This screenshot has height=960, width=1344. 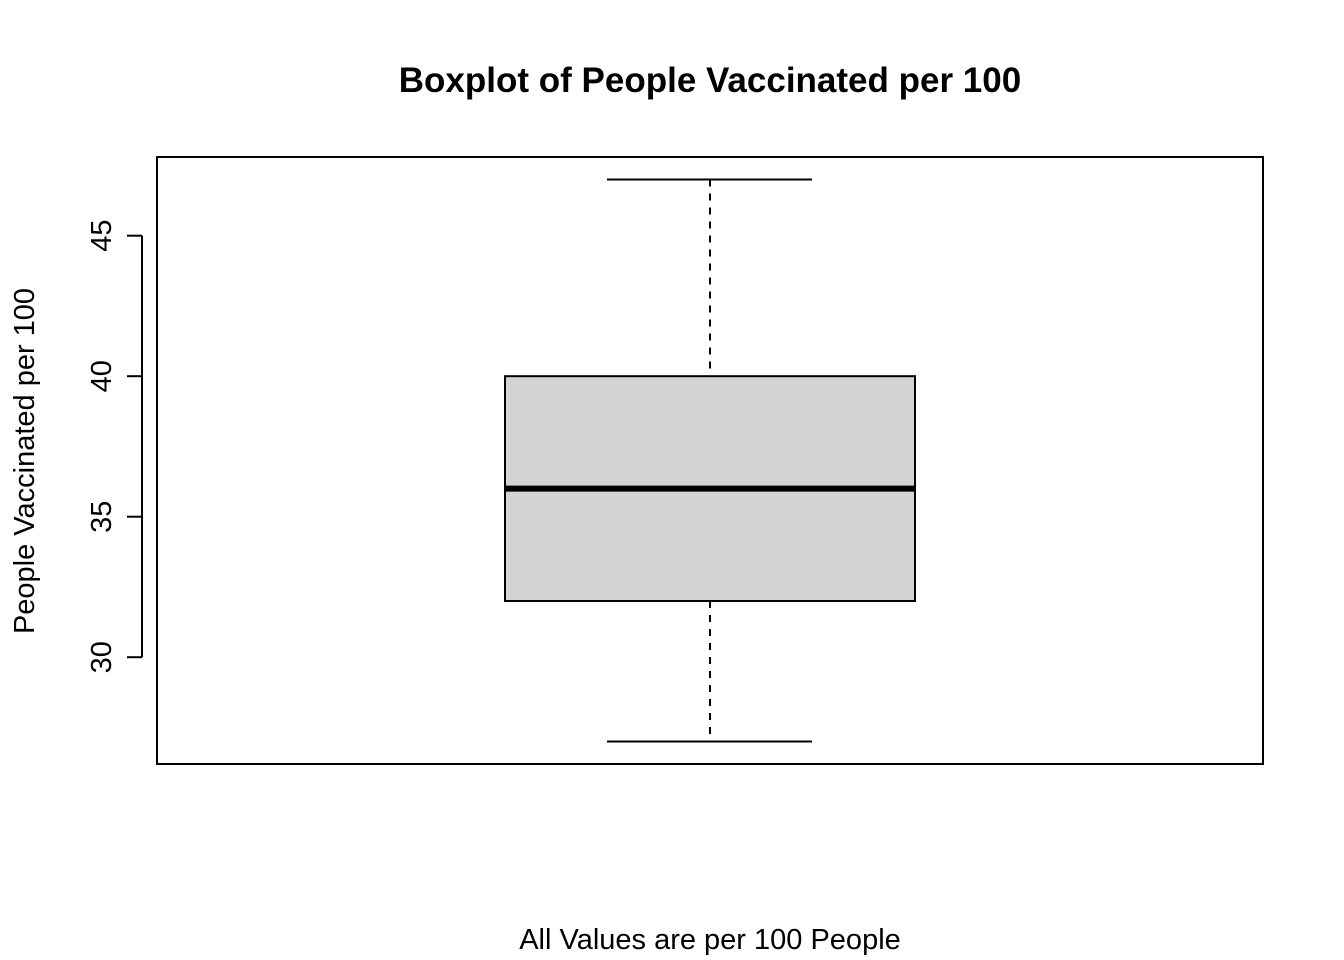 I want to click on x-axis-label: All Values are per 100 People, so click(x=710, y=940).